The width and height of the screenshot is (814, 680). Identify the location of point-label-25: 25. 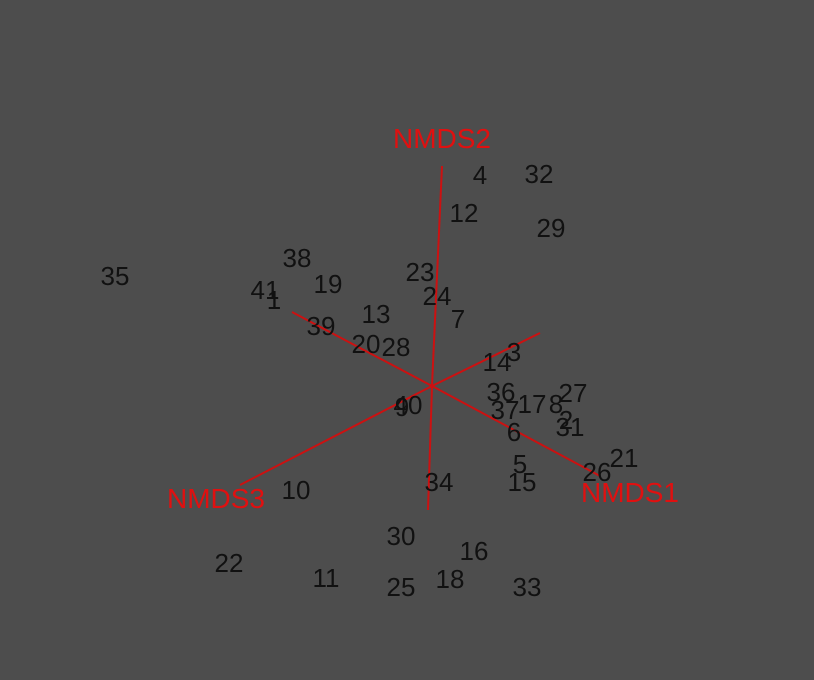
(401, 587).